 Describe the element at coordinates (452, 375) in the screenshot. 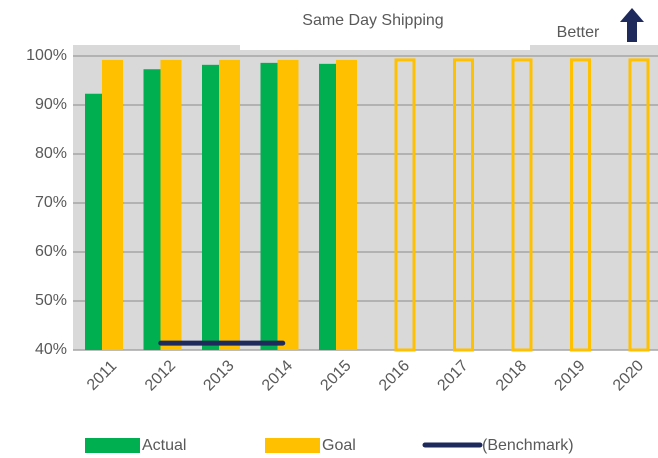

I see `x-tick-label: 2017` at that location.